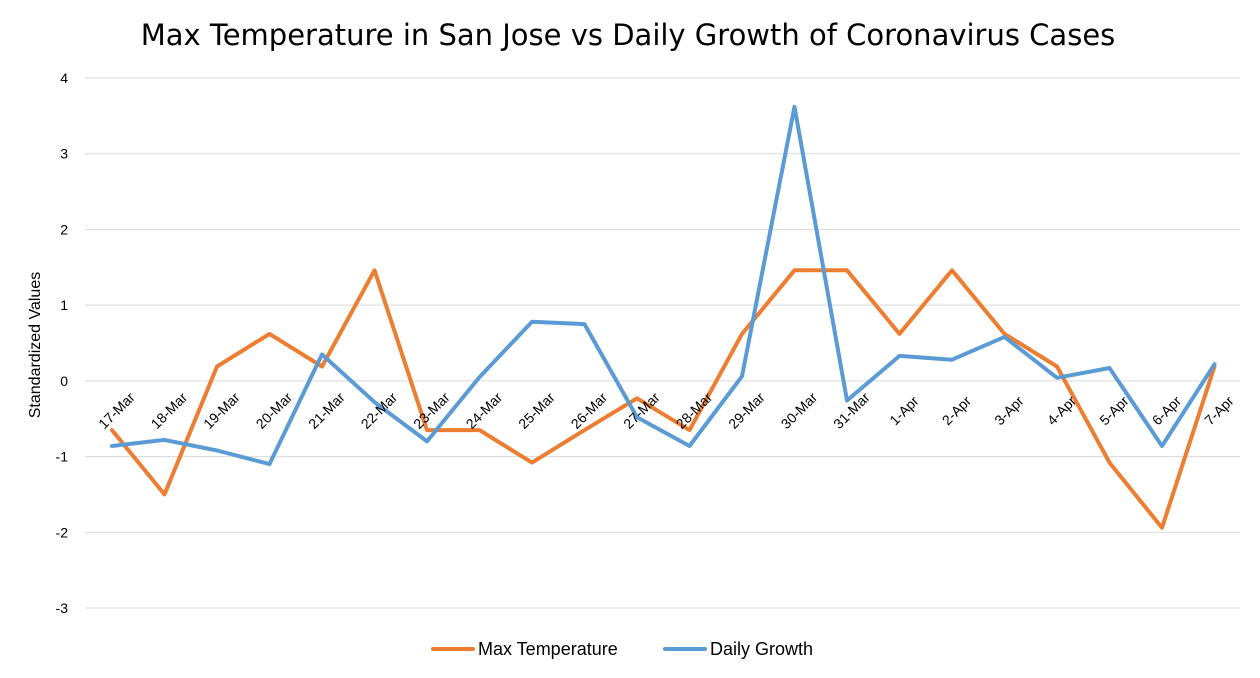  Describe the element at coordinates (622, 649) in the screenshot. I see `legend: Max Temperature Daily Growth` at that location.